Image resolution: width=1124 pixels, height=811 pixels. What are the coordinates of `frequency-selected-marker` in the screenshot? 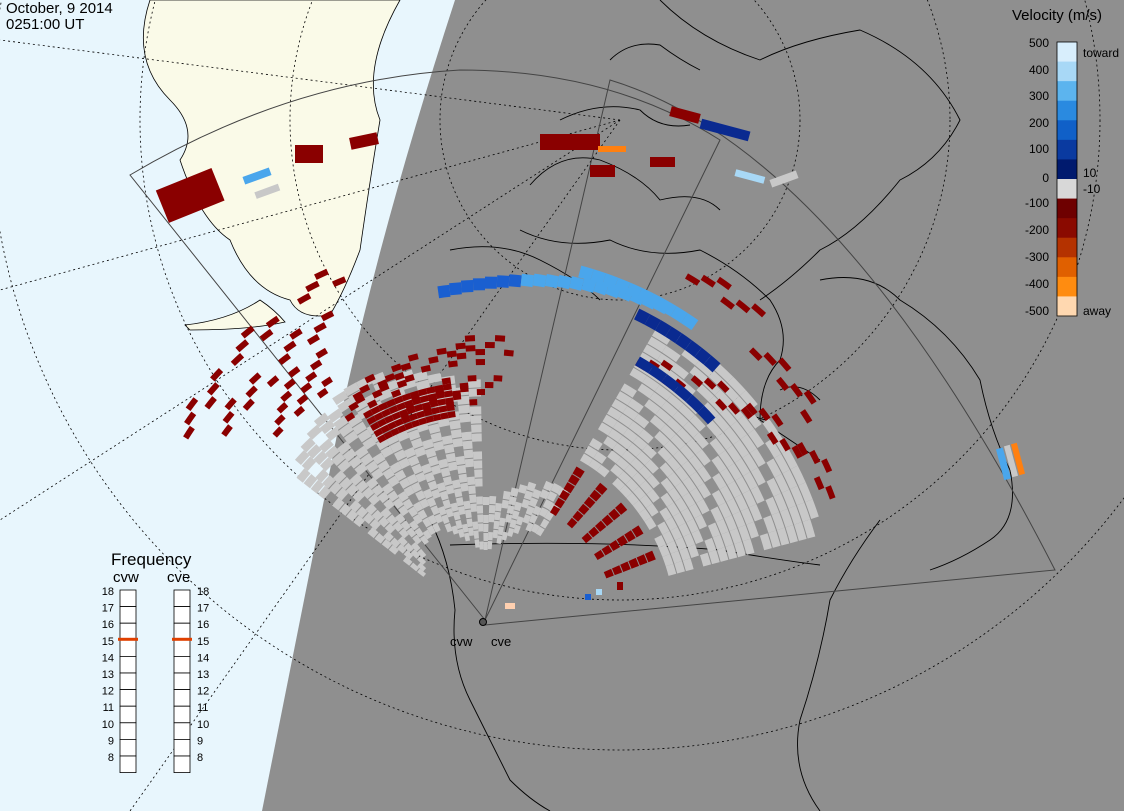 It's located at (182, 639).